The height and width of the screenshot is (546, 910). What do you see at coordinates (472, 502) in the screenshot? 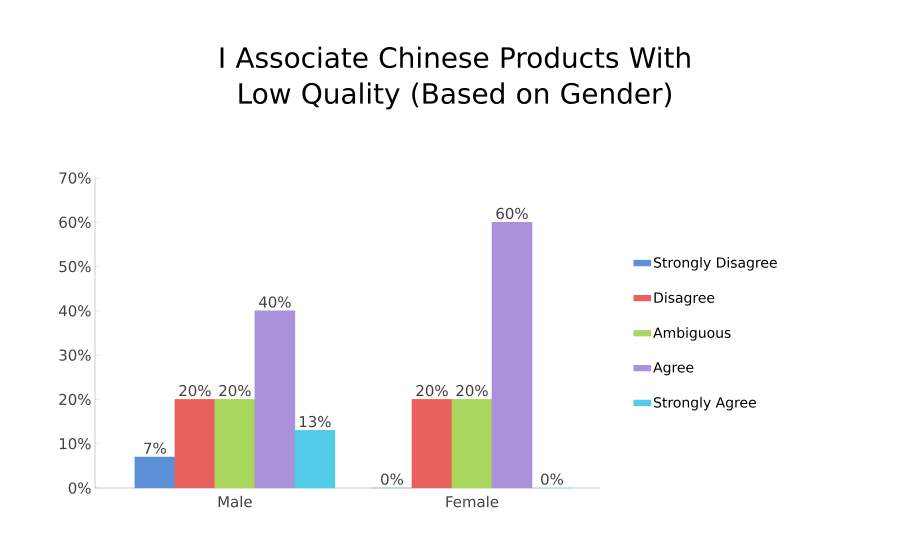
I see `x-tick-label: Female` at bounding box center [472, 502].